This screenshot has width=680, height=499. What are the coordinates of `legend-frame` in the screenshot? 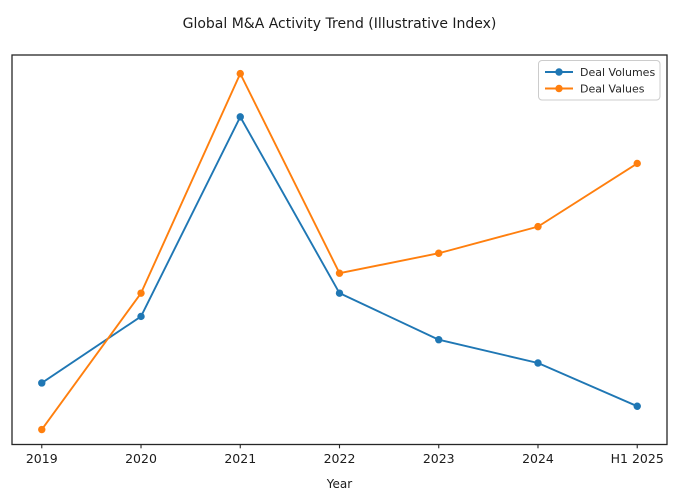 It's located at (599, 80).